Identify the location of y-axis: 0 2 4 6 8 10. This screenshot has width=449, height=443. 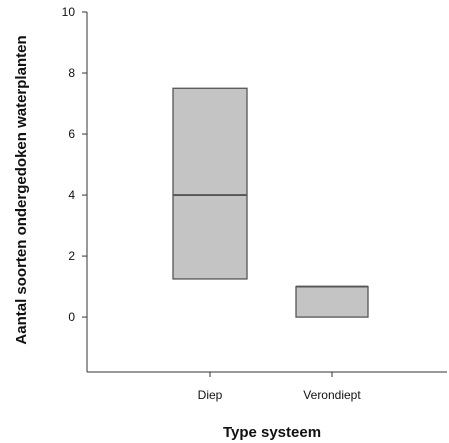
(75, 188).